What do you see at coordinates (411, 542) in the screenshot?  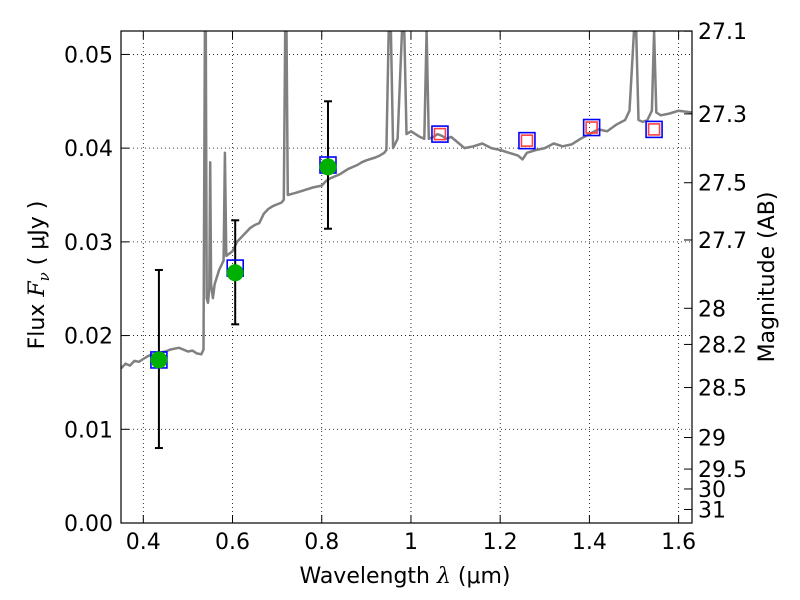 I see `x-tick-label: 1` at bounding box center [411, 542].